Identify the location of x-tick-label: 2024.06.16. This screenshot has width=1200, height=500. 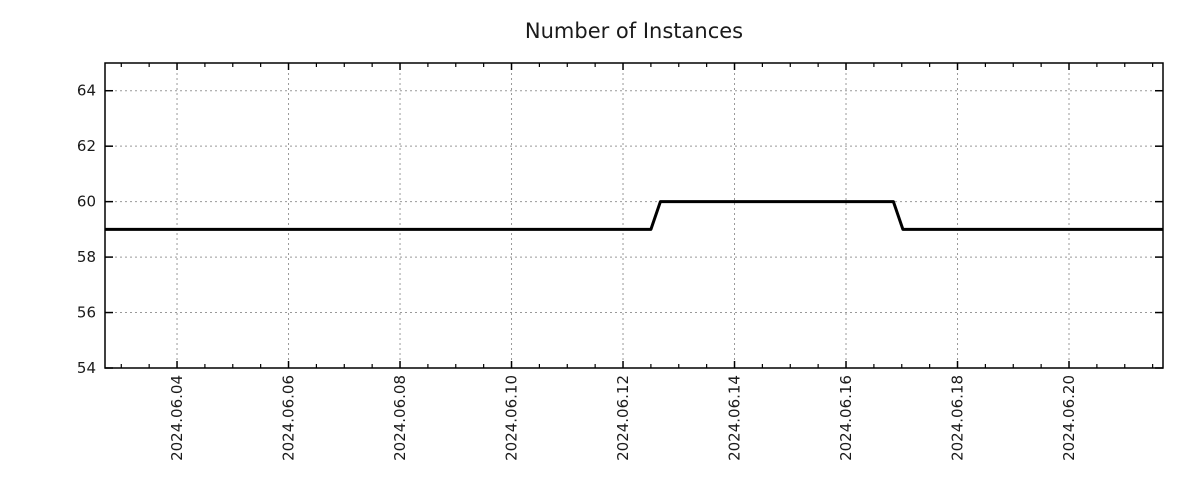
(846, 418).